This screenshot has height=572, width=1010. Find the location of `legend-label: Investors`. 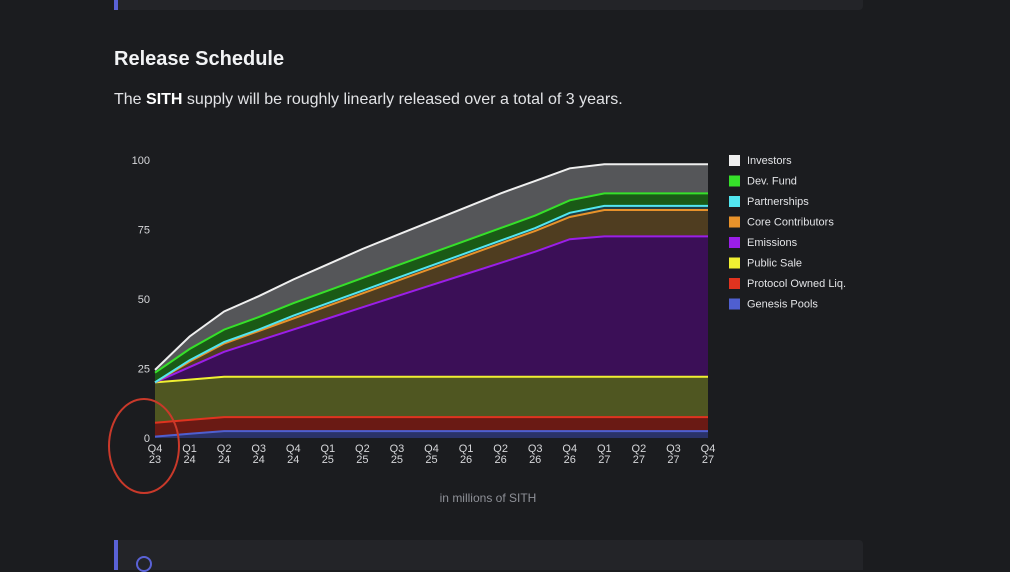

legend-label: Investors is located at coordinates (769, 161).